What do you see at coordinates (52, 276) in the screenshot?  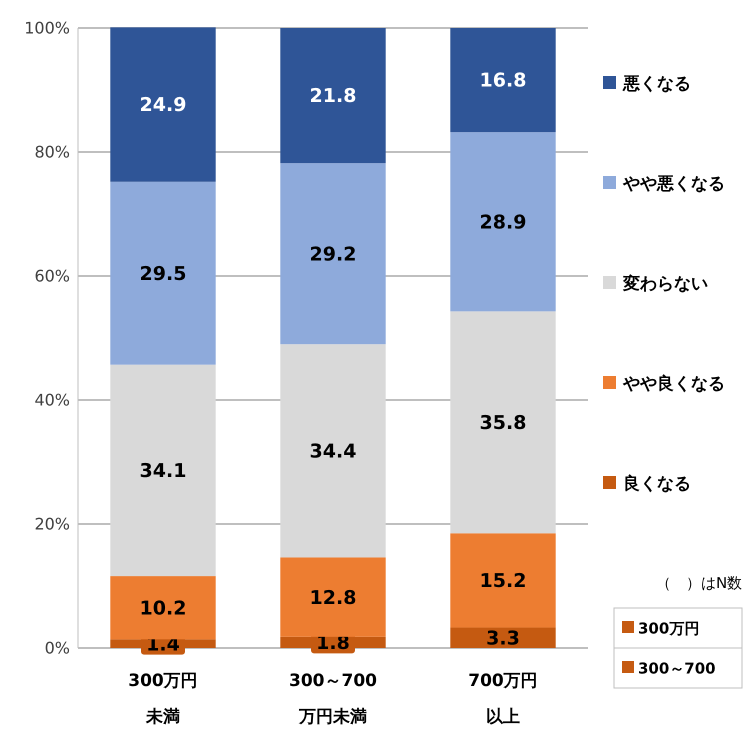 I see `y-tick-label: 60%` at bounding box center [52, 276].